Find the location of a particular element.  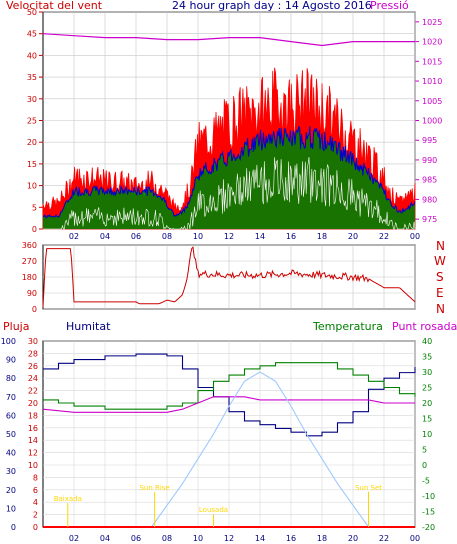

dewpoint-axis-title: Punt rosada is located at coordinates (424, 326).